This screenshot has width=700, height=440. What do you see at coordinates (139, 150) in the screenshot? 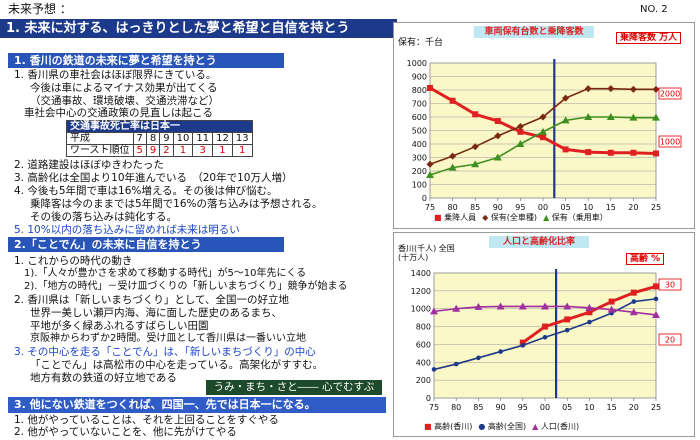
I see `table-cell: 5` at bounding box center [139, 150].